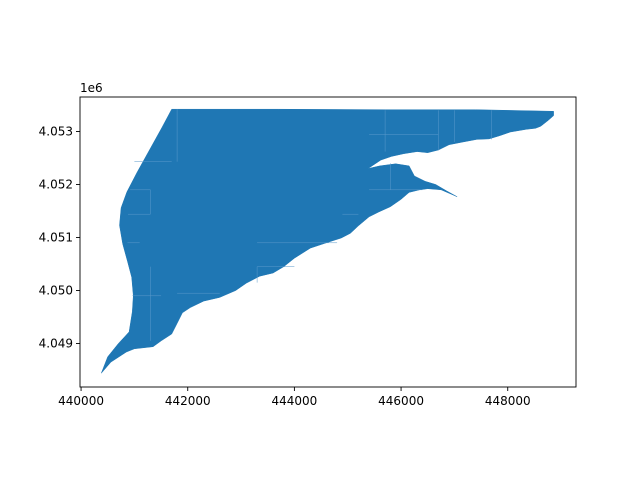  What do you see at coordinates (81, 401) in the screenshot?
I see `x-tick-label: 440000` at bounding box center [81, 401].